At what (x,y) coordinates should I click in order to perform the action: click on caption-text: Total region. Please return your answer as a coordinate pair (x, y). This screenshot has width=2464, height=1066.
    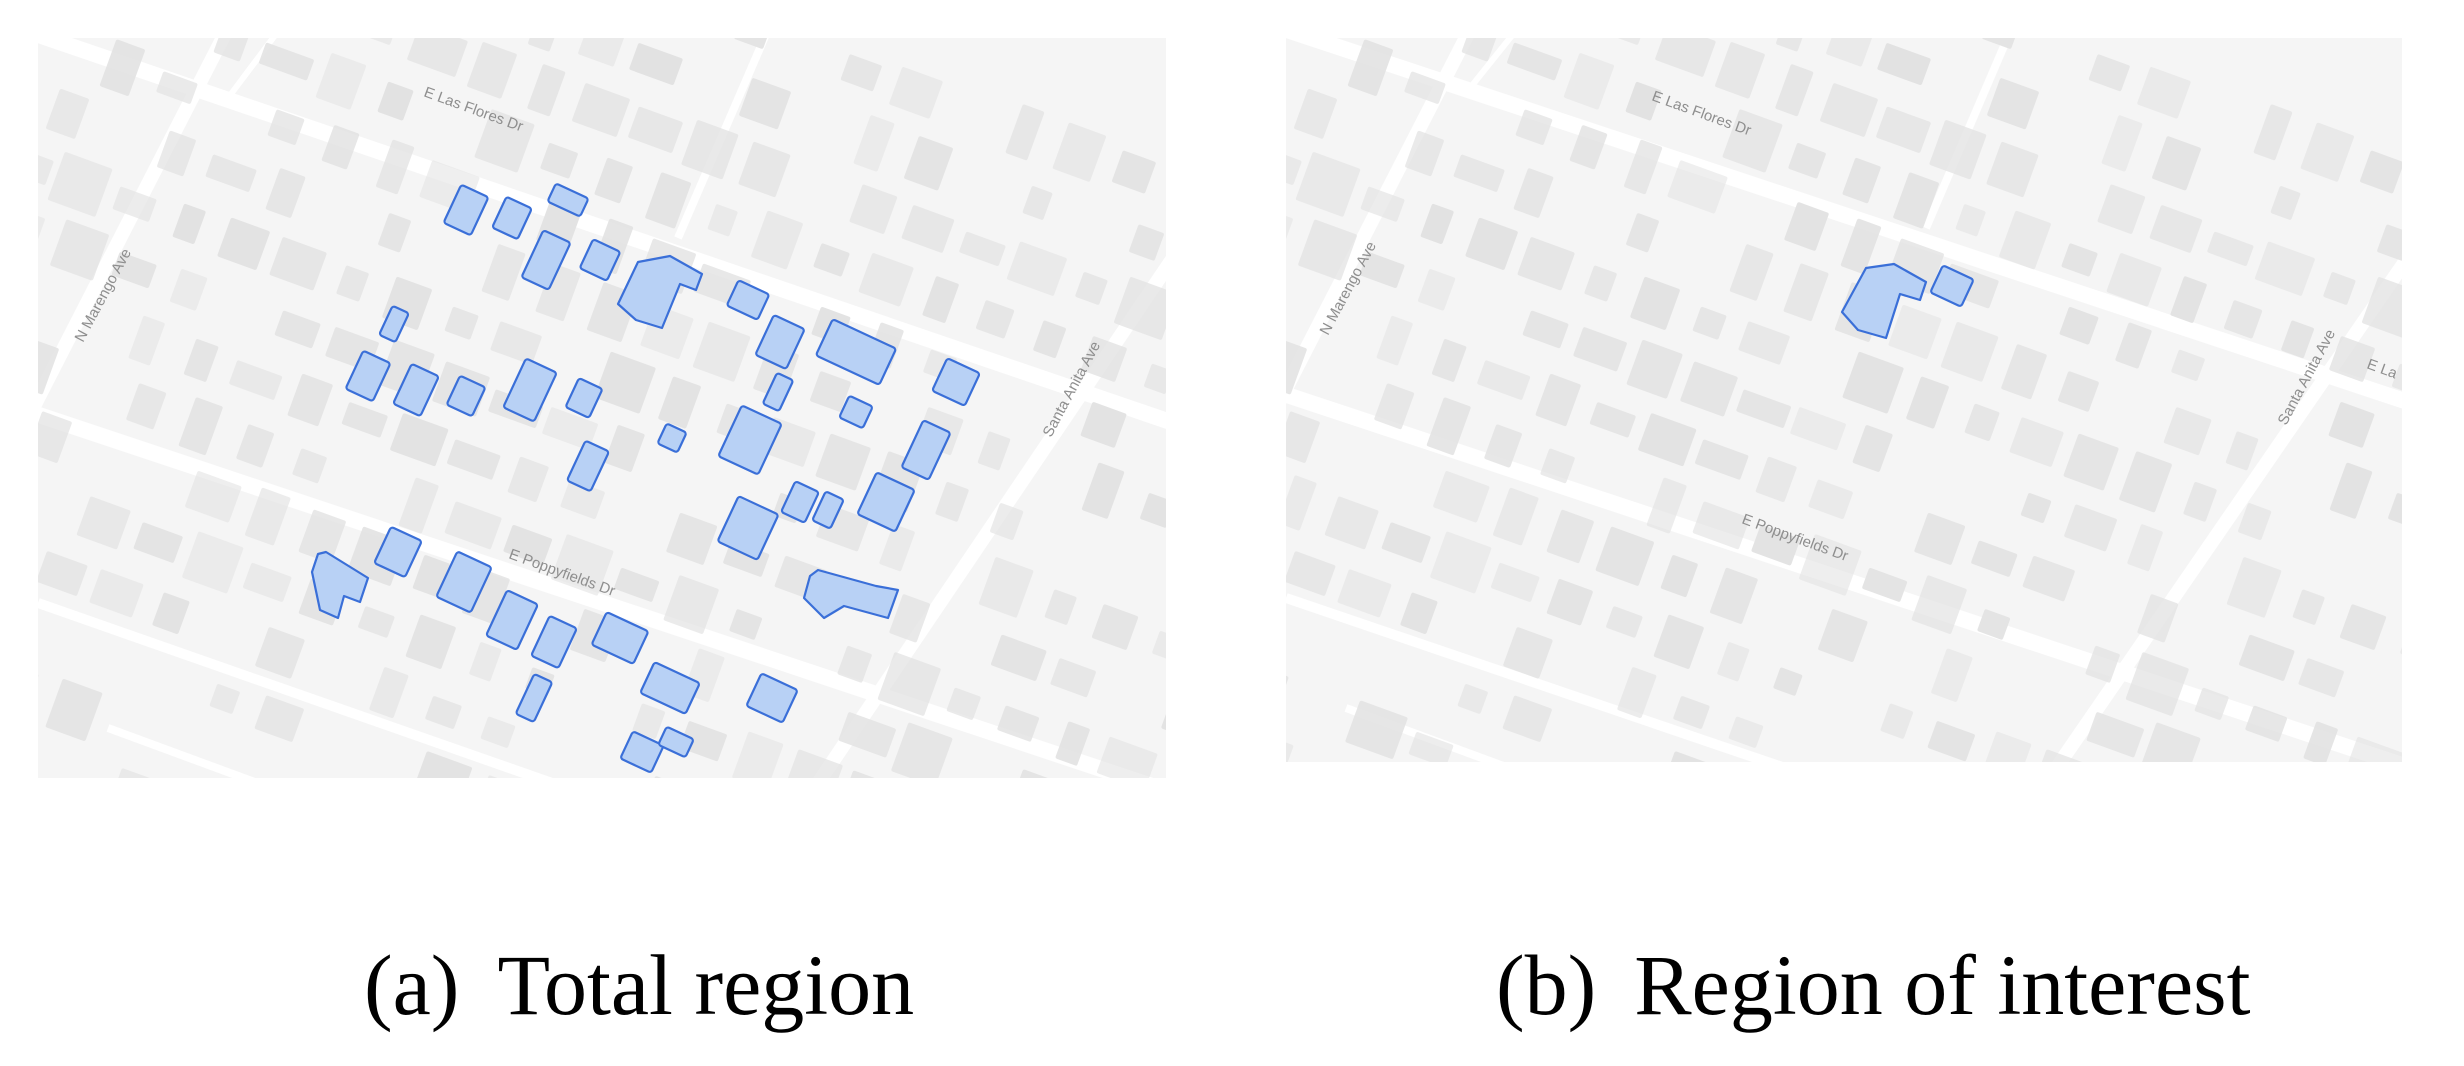
    Looking at the image, I should click on (706, 985).